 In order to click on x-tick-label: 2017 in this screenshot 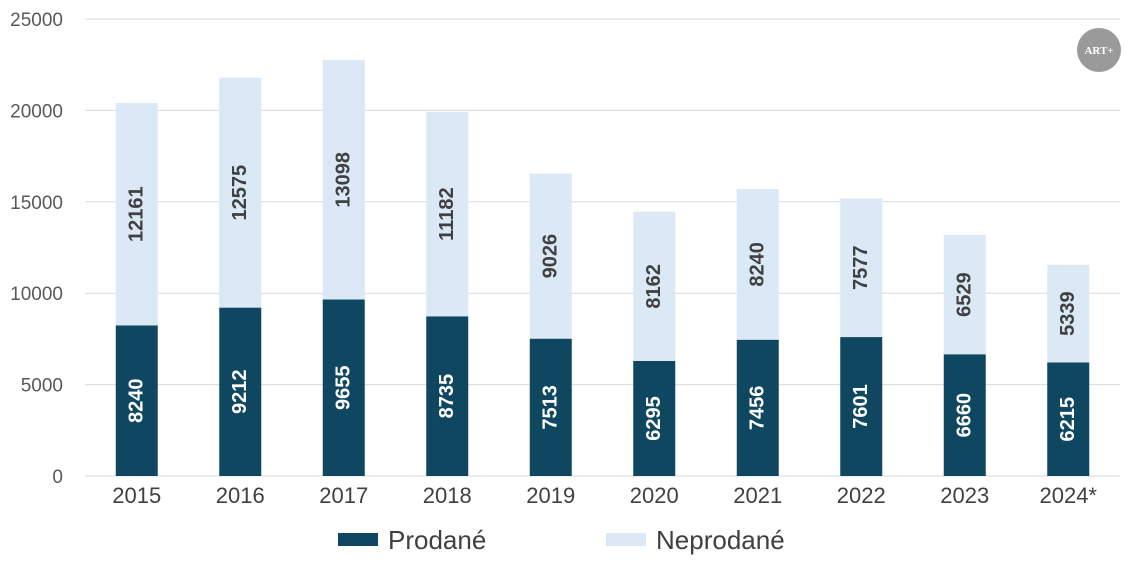, I will do `click(343, 495)`.